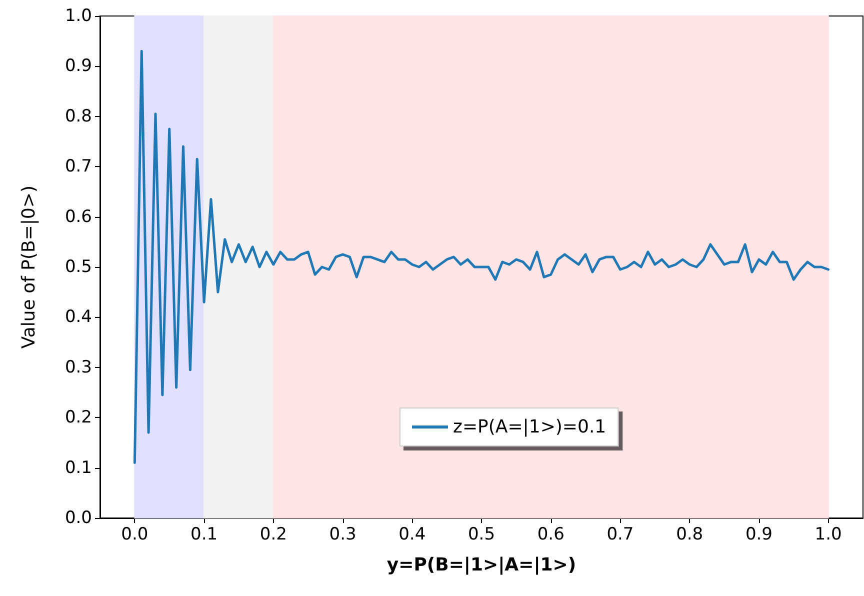  Describe the element at coordinates (550, 534) in the screenshot. I see `x-tick-label: 0.6` at that location.